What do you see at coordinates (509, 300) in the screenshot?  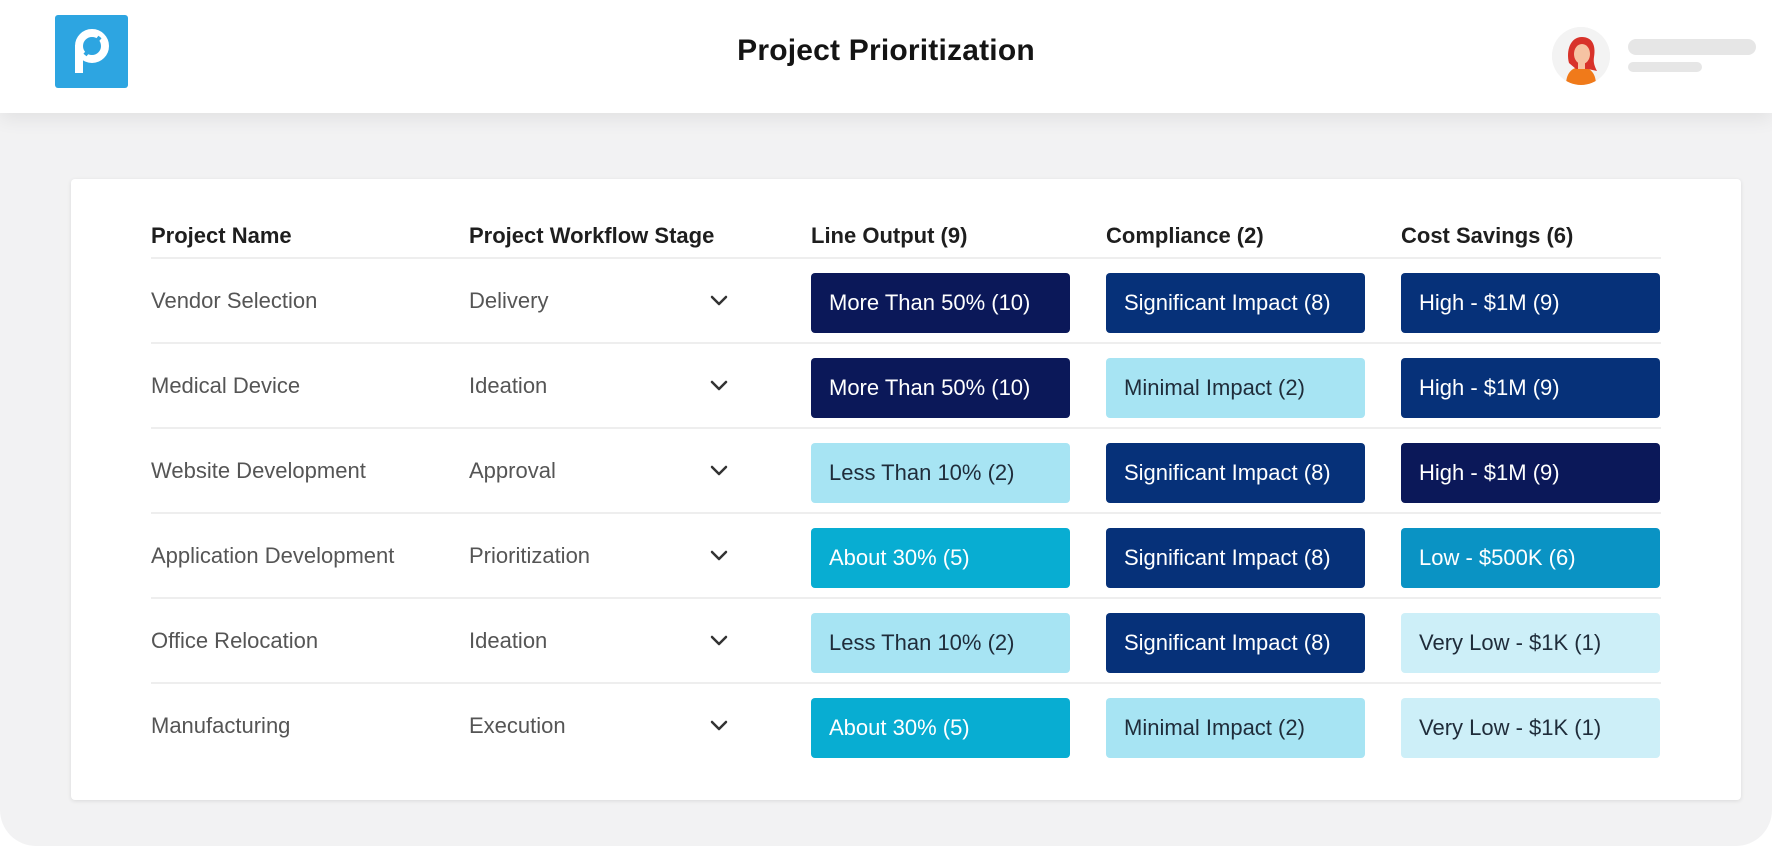 I see `workflow-stage-value: Delivery` at bounding box center [509, 300].